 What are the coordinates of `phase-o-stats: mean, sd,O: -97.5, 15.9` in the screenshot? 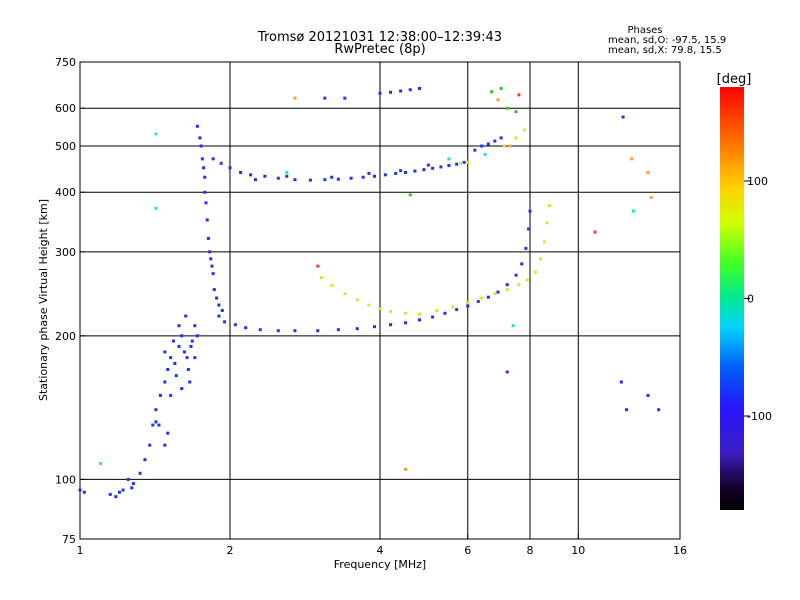 It's located at (667, 40).